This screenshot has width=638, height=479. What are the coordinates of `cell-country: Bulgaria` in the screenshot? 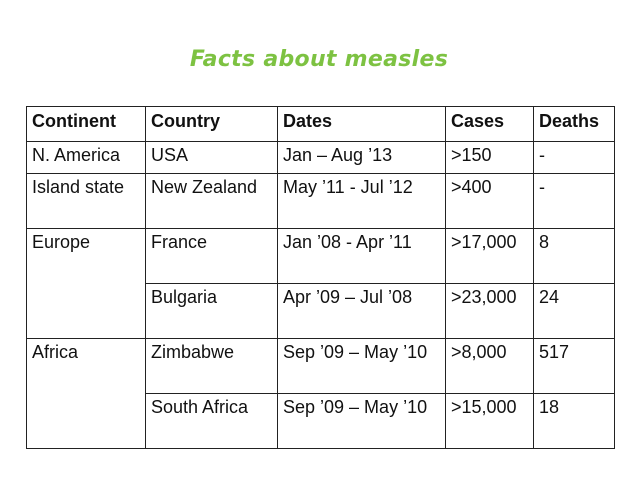 It's located at (211, 311).